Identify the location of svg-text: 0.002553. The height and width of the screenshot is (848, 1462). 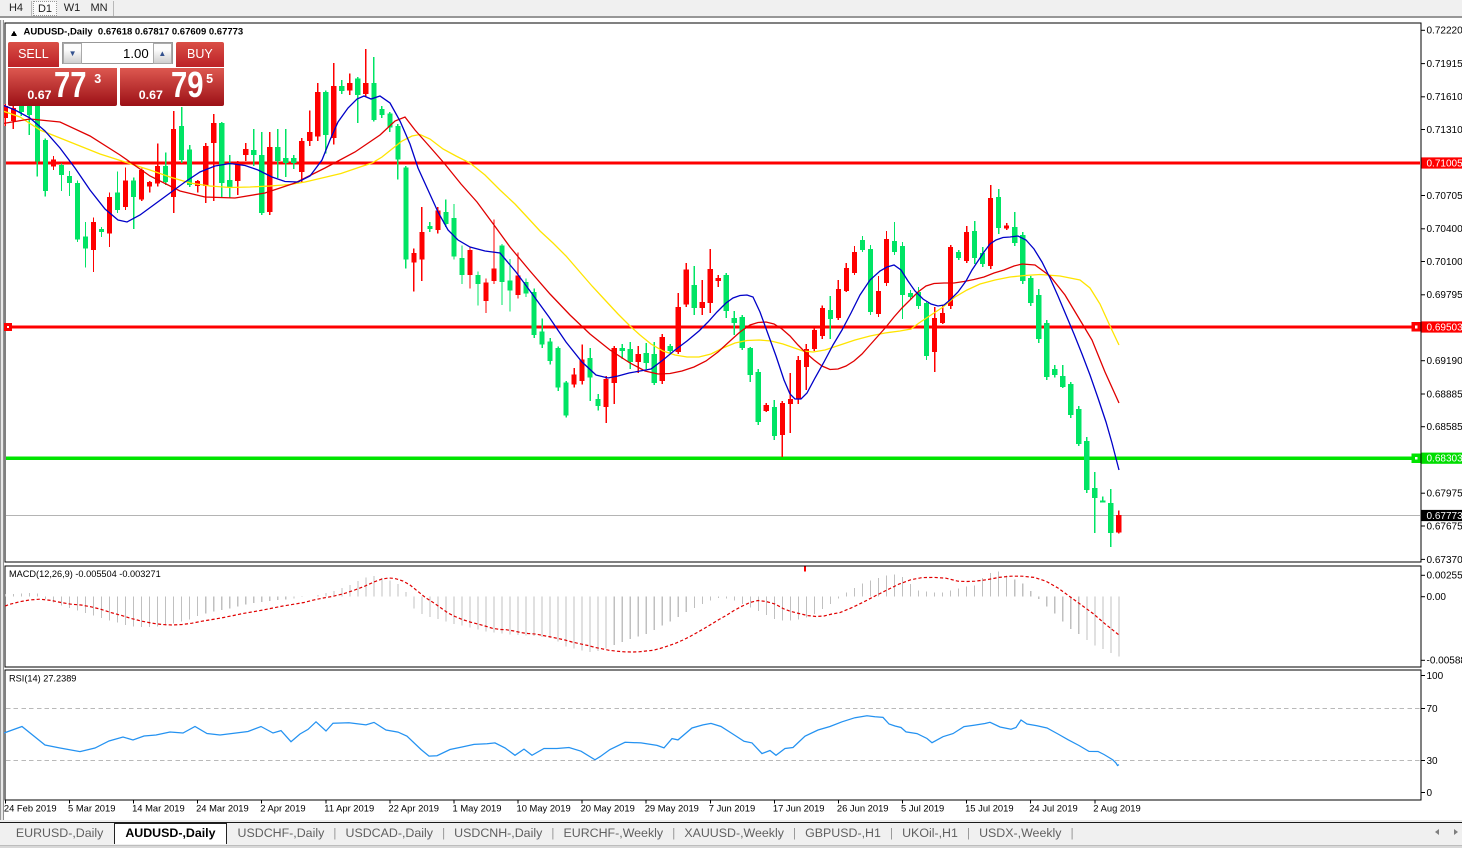
(1444, 576).